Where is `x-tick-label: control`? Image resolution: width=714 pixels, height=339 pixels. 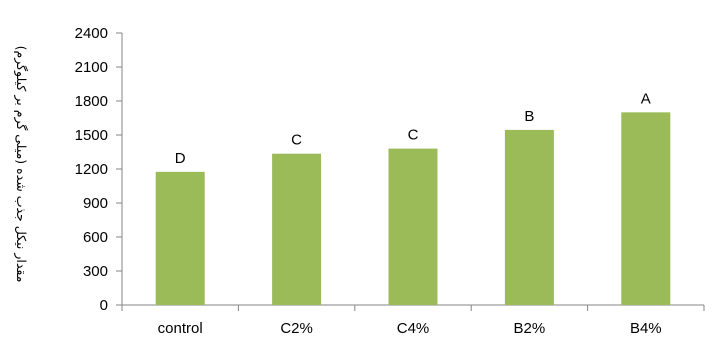 x-tick-label: control is located at coordinates (180, 328).